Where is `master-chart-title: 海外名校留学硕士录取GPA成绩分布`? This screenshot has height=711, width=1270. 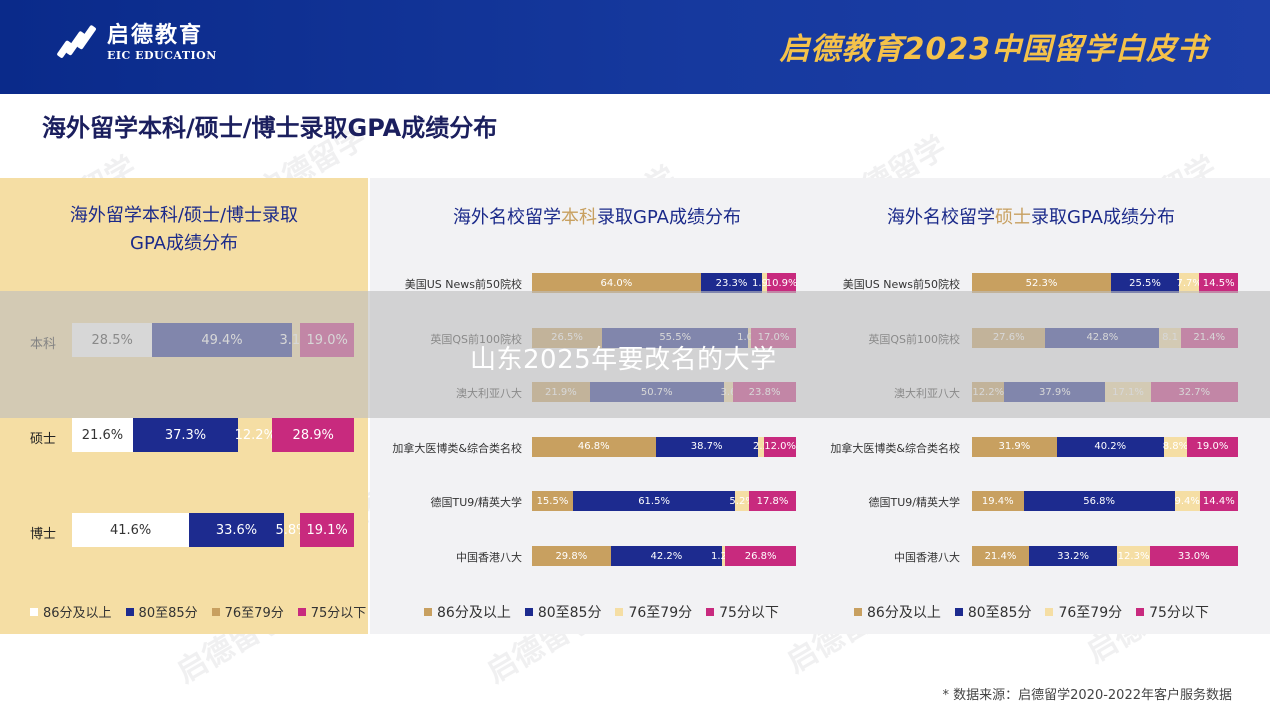 master-chart-title: 海外名校留学硕士录取GPA成绩分布 is located at coordinates (1031, 218).